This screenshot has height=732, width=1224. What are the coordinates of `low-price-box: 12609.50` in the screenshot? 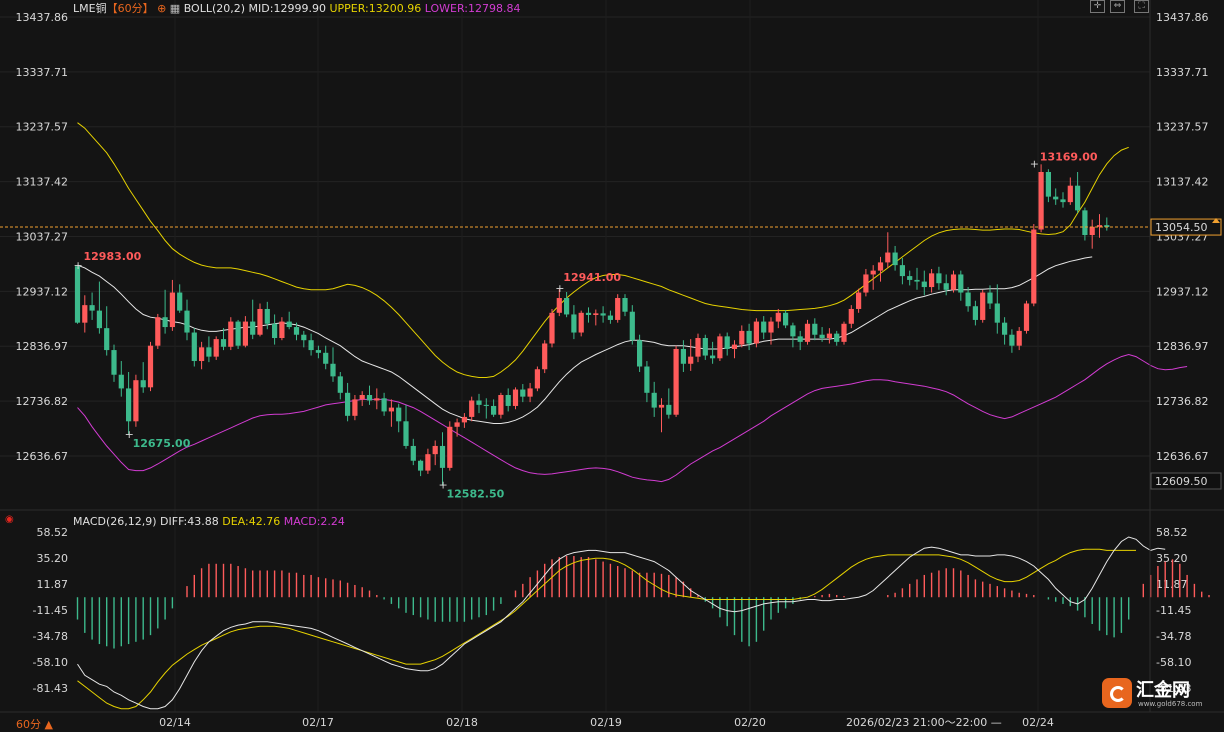 It's located at (1186, 481).